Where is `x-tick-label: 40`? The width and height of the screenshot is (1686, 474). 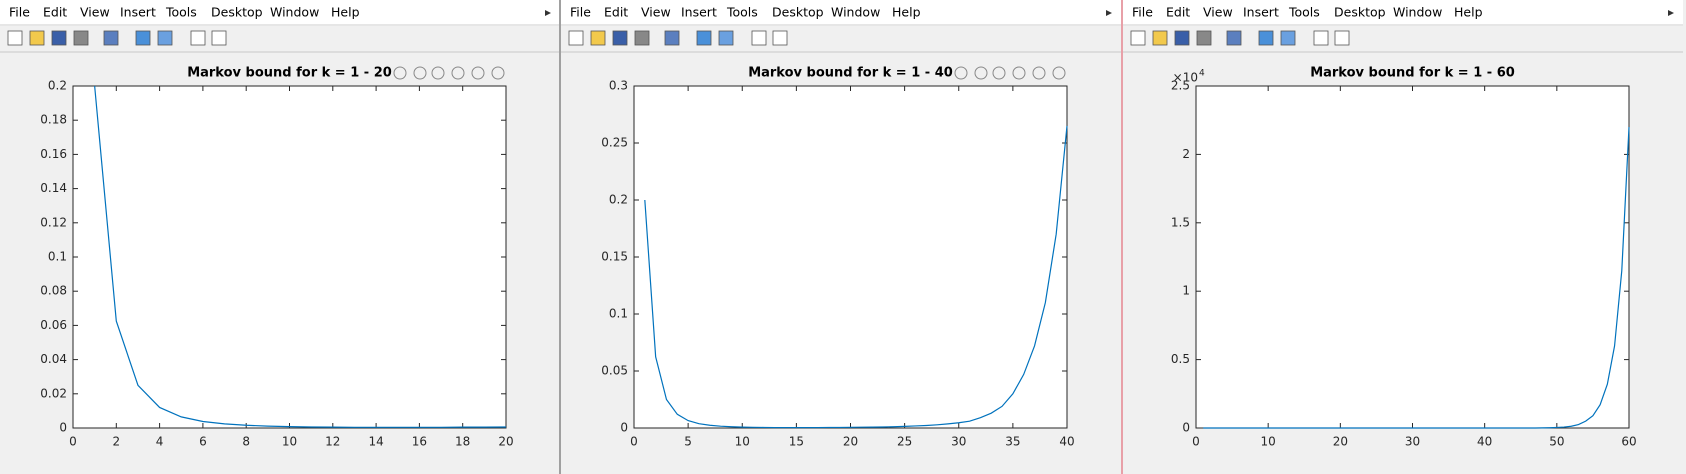 x-tick-label: 40 is located at coordinates (1484, 442).